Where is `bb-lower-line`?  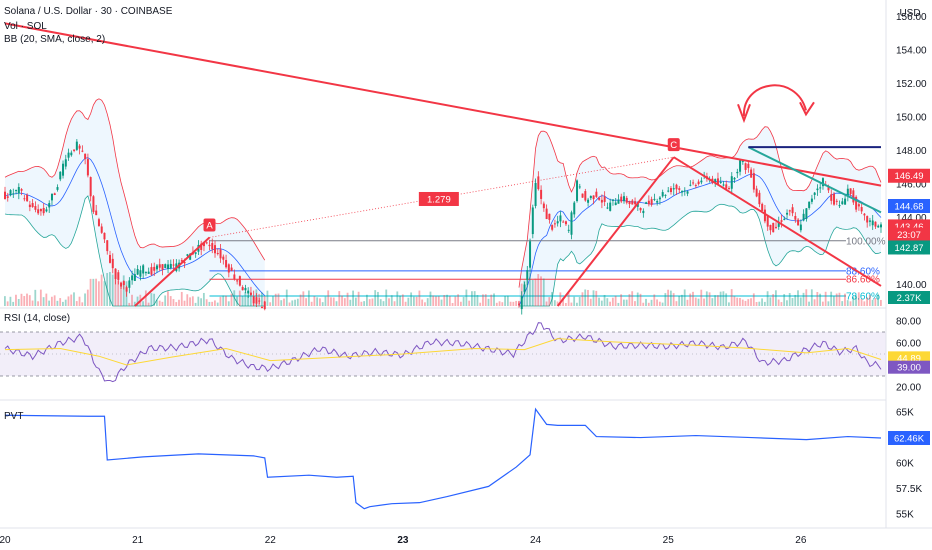
bb-lower-line is located at coordinates (700, 255).